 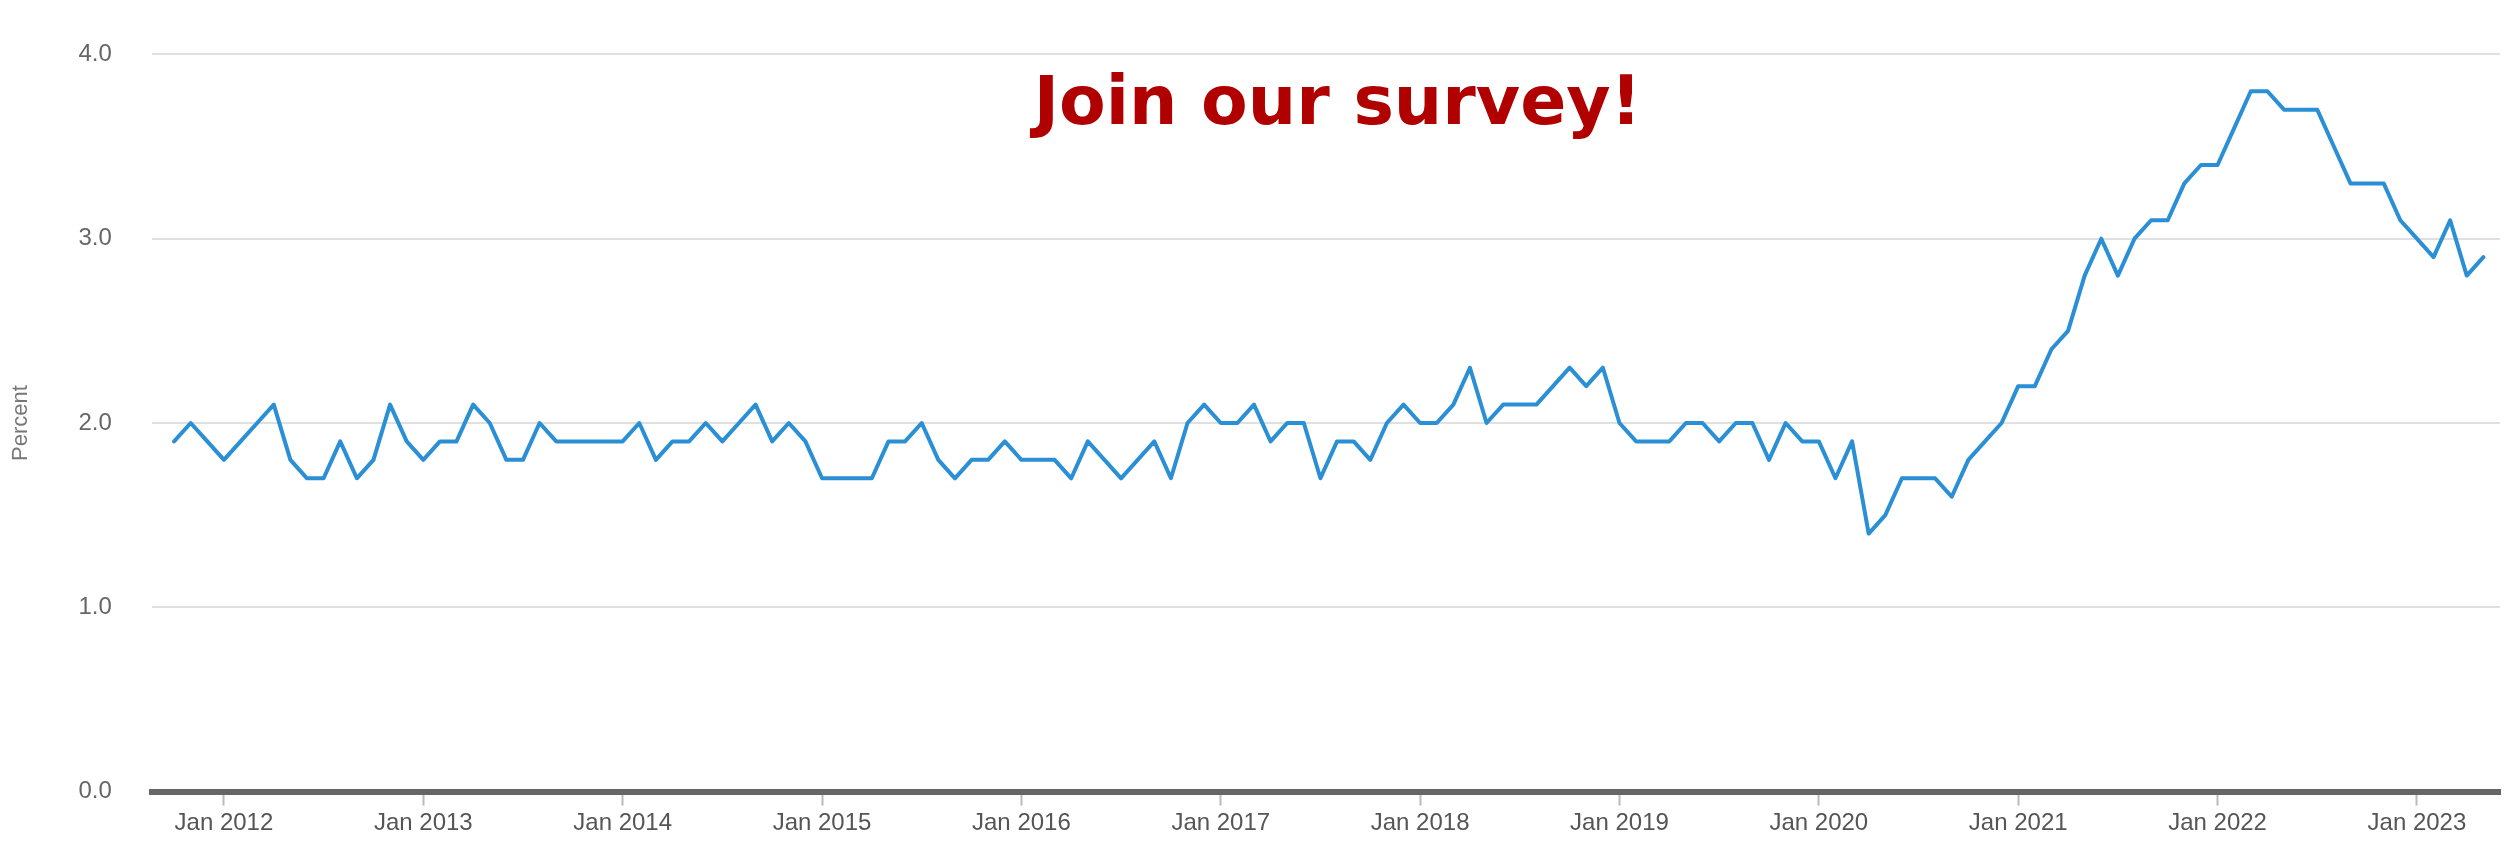 I want to click on x-tick-label: Jan 2015, so click(x=822, y=821).